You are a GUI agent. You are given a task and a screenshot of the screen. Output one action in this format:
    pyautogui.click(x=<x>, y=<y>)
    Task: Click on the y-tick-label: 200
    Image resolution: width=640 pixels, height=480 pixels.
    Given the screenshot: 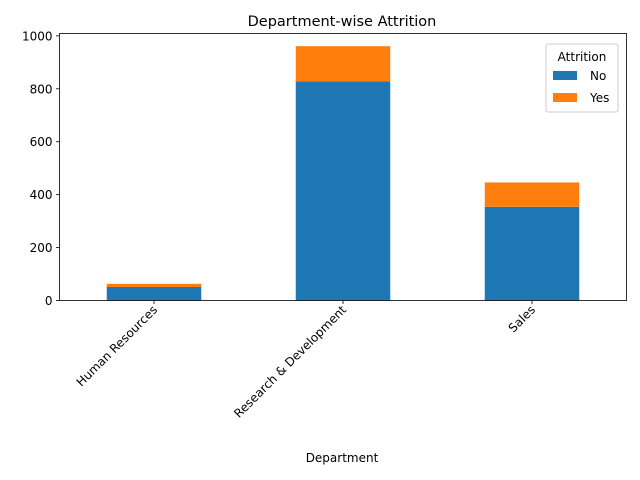 What is the action you would take?
    pyautogui.click(x=41, y=248)
    